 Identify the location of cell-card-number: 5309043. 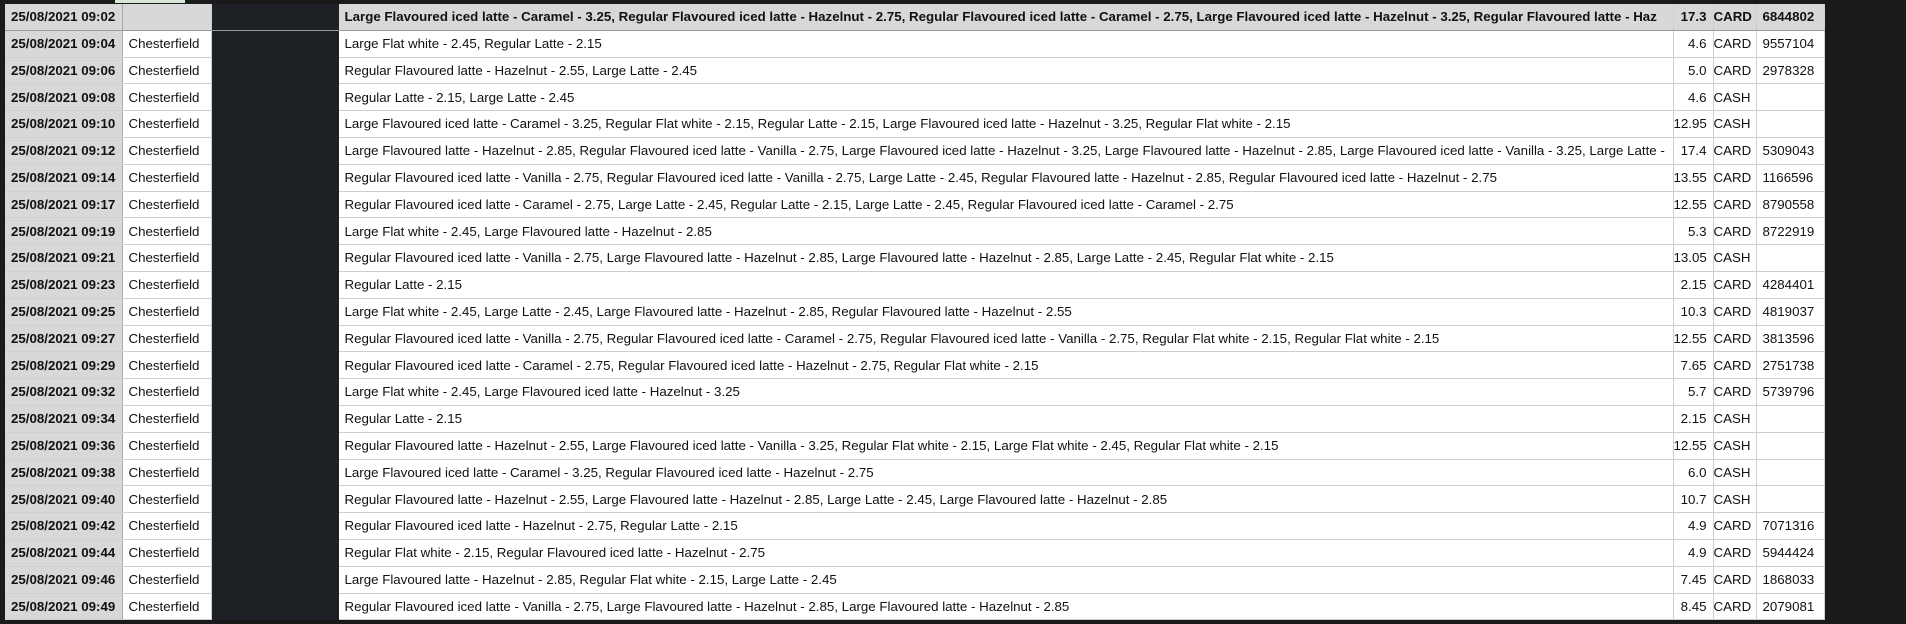
(1790, 151).